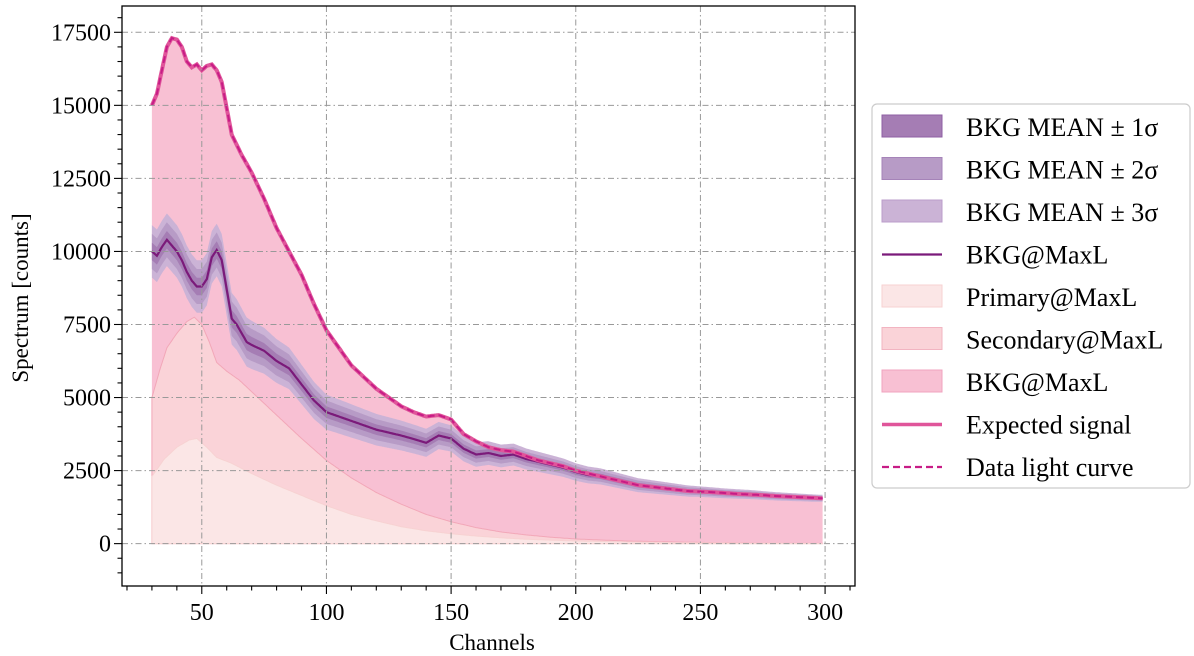  Describe the element at coordinates (451, 613) in the screenshot. I see `x-tick-label: 150` at that location.